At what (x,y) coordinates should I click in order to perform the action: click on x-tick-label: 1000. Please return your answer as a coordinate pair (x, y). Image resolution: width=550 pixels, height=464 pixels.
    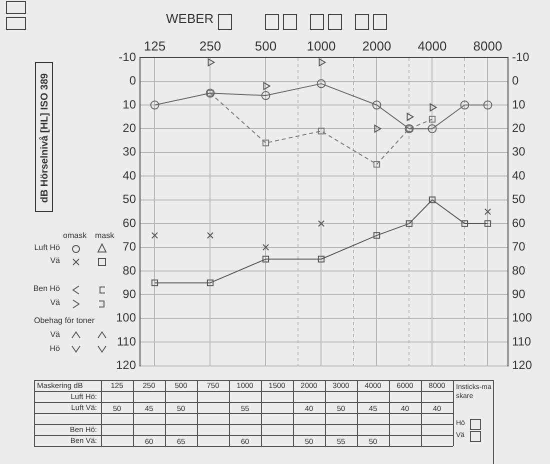
    Looking at the image, I should click on (321, 46).